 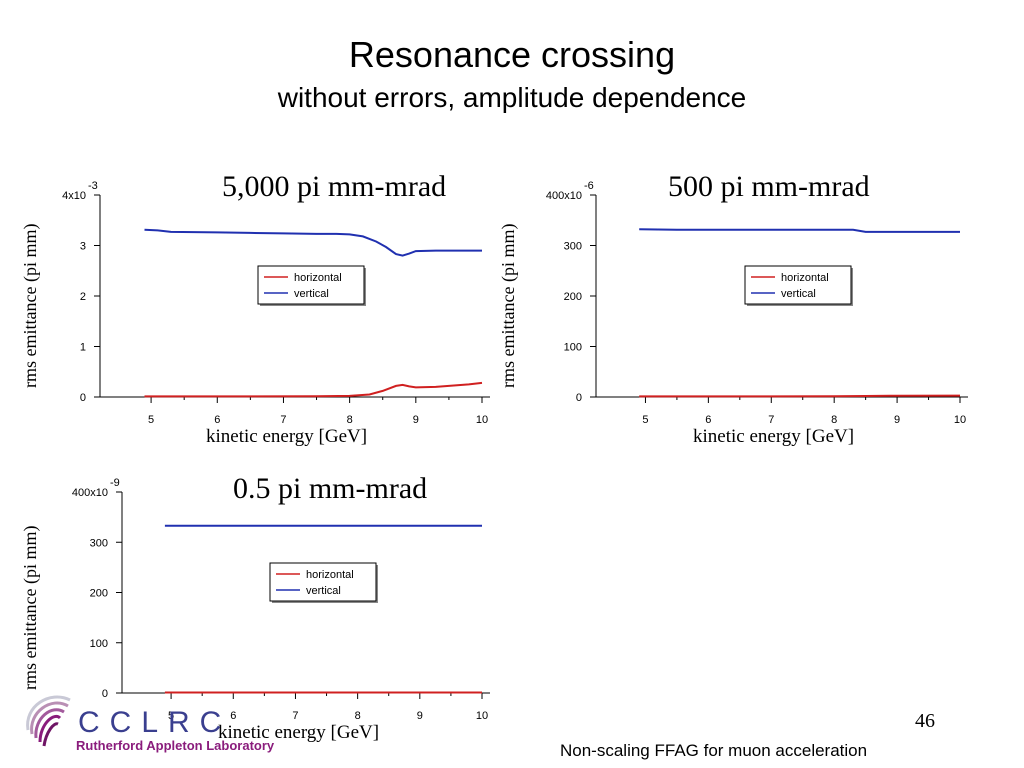 I want to click on logo-text: CCLRC, so click(x=155, y=722).